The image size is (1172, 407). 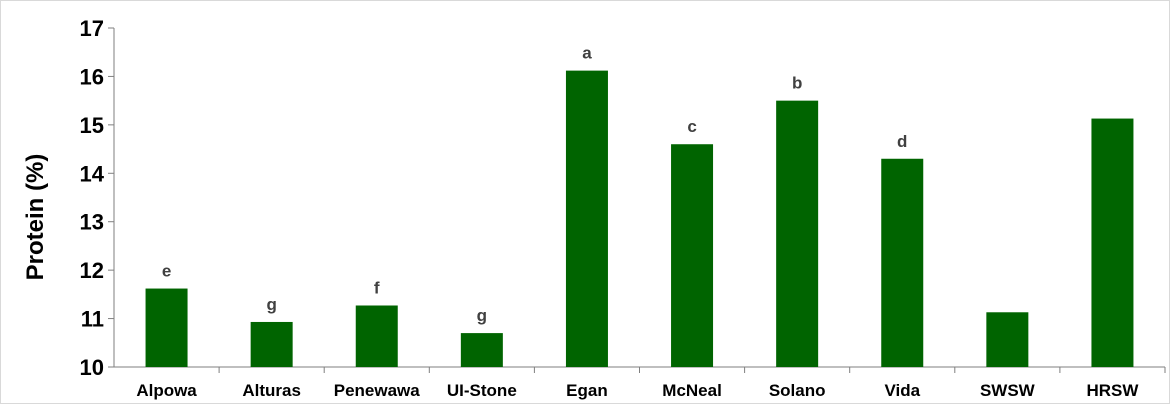 What do you see at coordinates (166, 271) in the screenshot?
I see `significance-label: e` at bounding box center [166, 271].